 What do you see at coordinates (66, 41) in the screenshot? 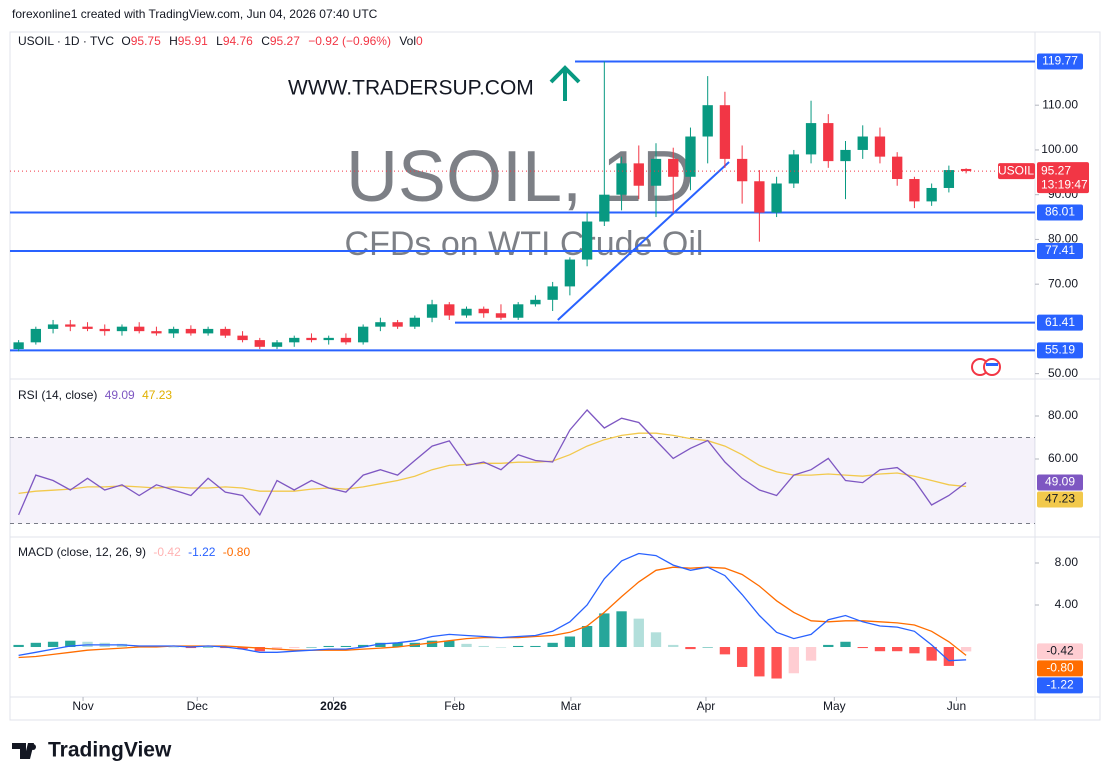
I see `symbol: USOIL · 1D · TVC` at bounding box center [66, 41].